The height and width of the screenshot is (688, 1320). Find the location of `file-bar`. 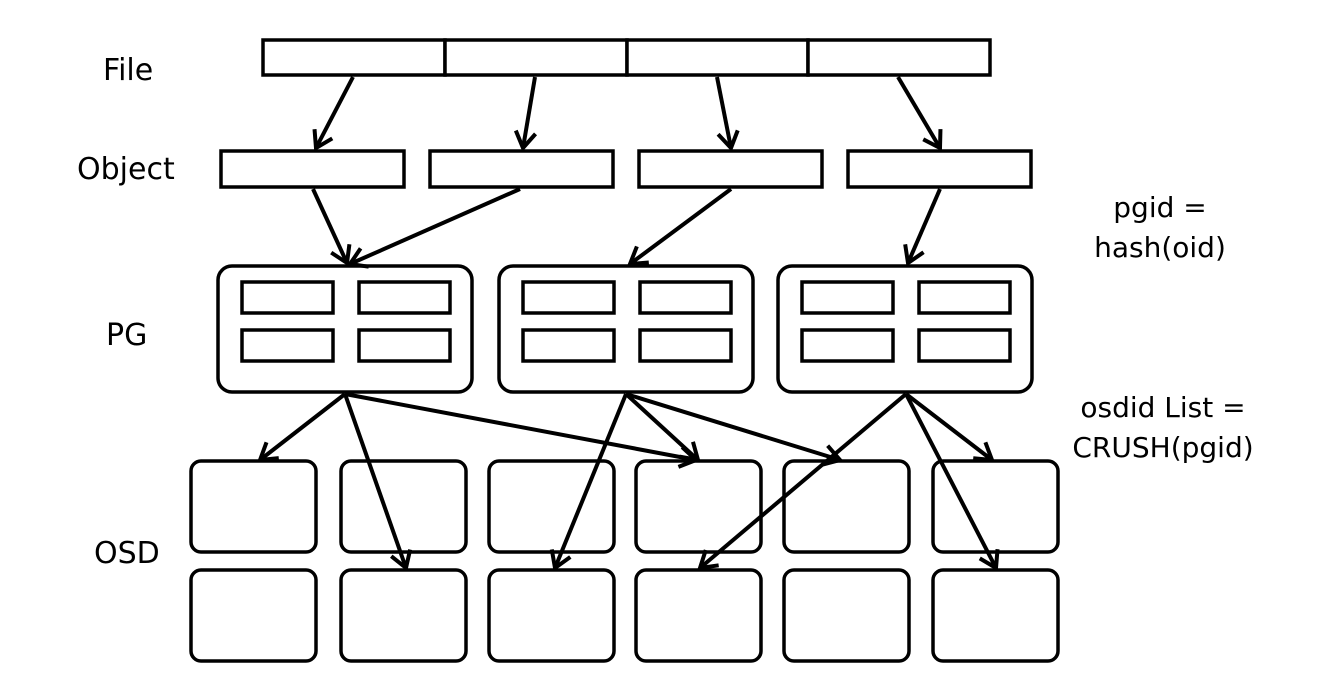

file-bar is located at coordinates (626, 57).